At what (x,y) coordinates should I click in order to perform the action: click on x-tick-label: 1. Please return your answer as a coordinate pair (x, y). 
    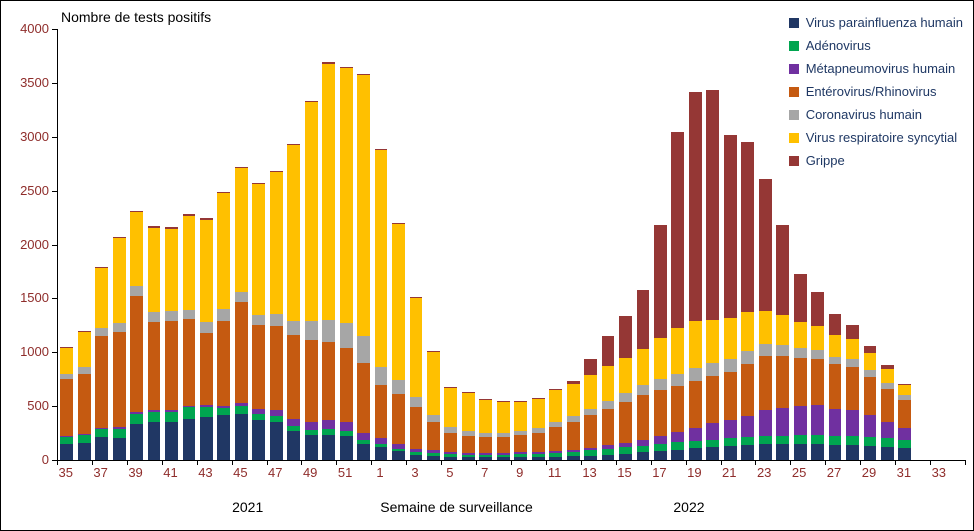
    Looking at the image, I should click on (380, 472).